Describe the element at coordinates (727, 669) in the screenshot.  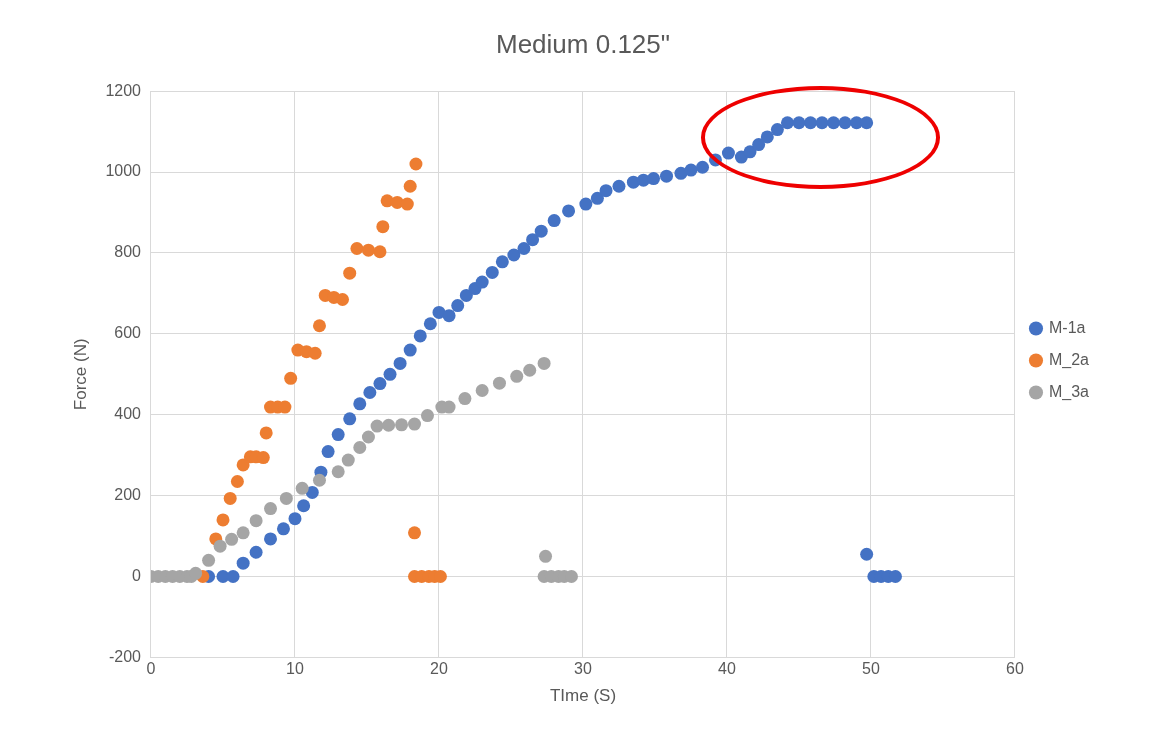
I see `x-tick-label: 40` at that location.